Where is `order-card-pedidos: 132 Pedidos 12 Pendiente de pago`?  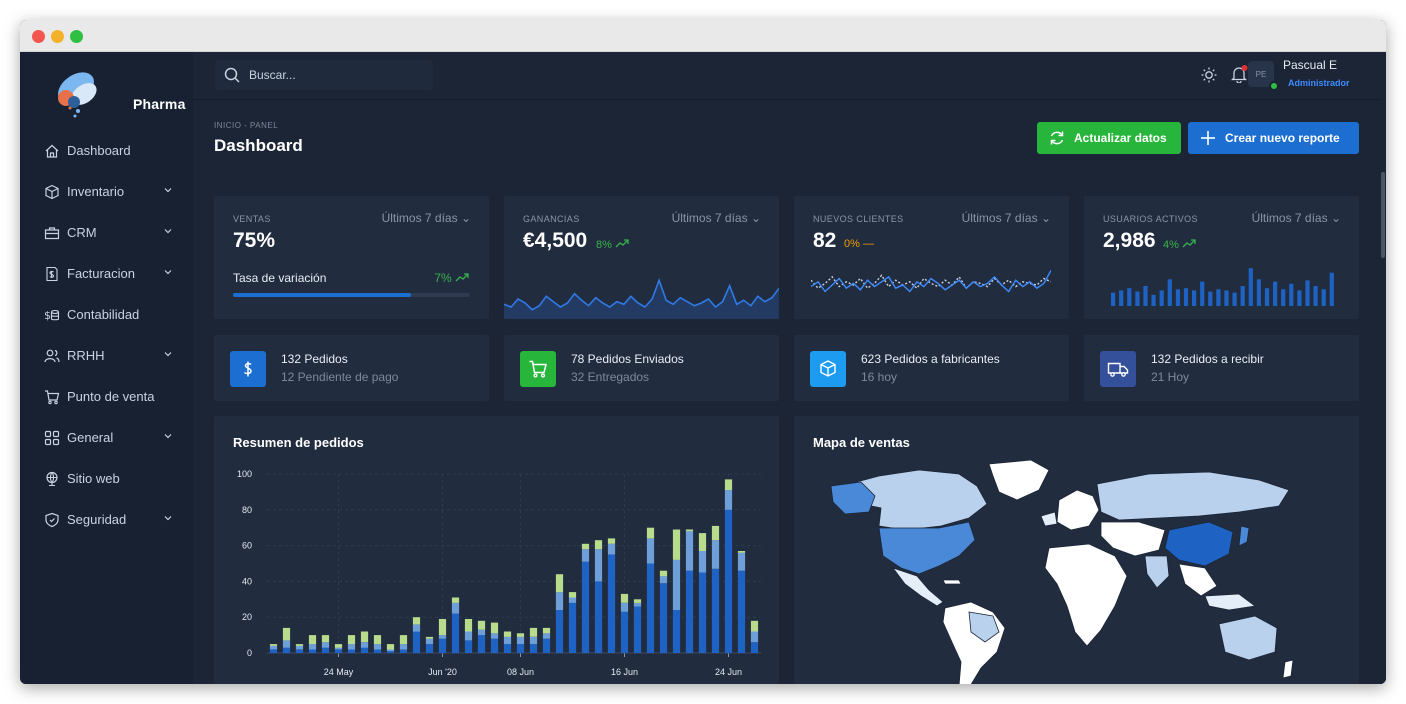 order-card-pedidos: 132 Pedidos 12 Pendiente de pago is located at coordinates (351, 368).